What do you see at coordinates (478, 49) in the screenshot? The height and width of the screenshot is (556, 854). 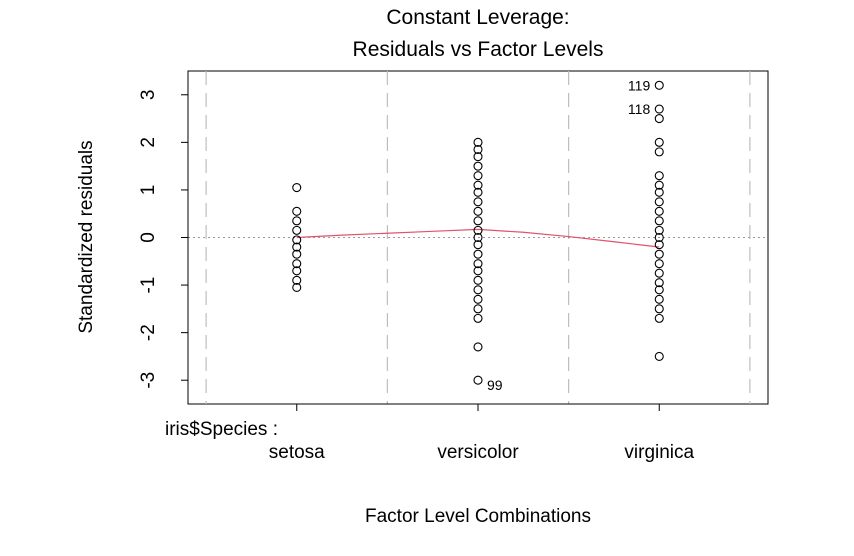 I see `chart-subtitle: Residuals vs Factor Levels` at bounding box center [478, 49].